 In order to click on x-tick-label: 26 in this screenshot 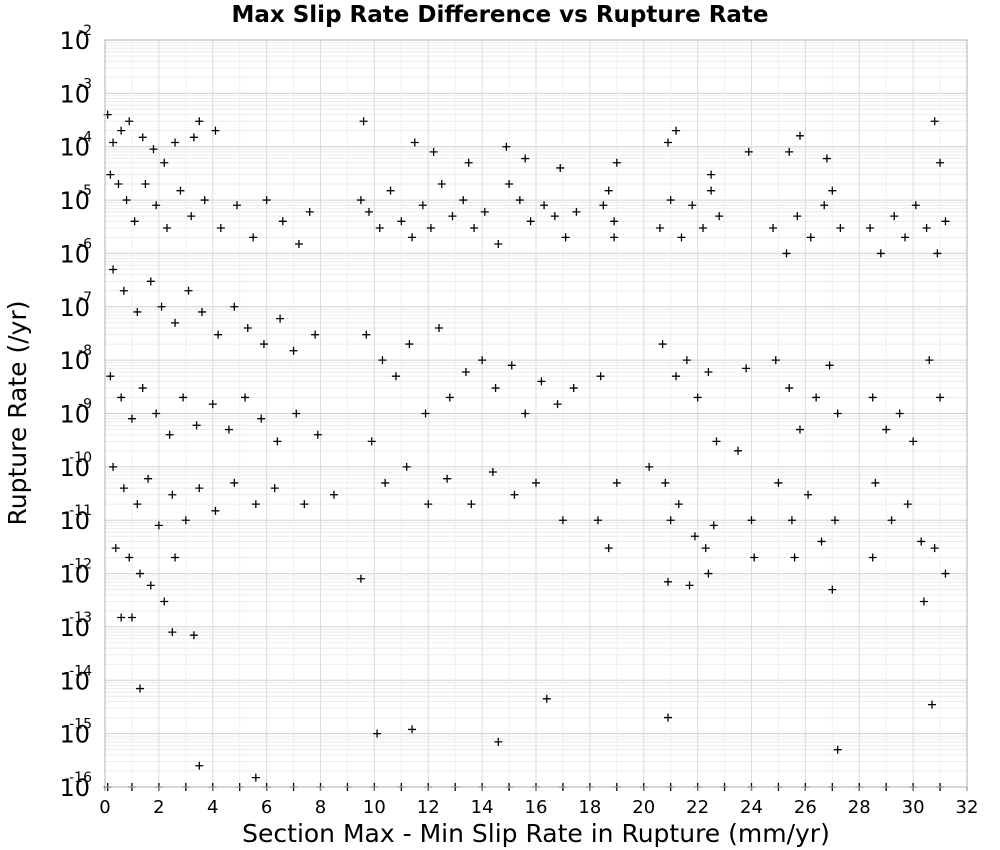, I will do `click(805, 807)`.